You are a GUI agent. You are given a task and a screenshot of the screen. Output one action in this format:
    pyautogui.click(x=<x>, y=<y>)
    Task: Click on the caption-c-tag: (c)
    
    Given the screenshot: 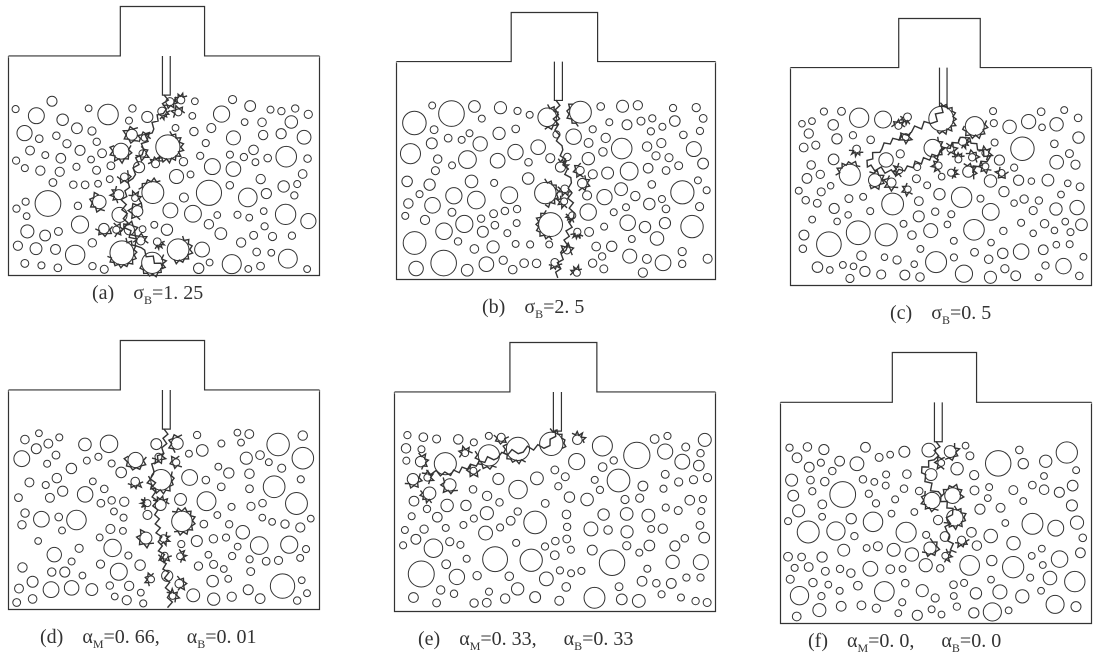 What is the action you would take?
    pyautogui.click(x=901, y=313)
    